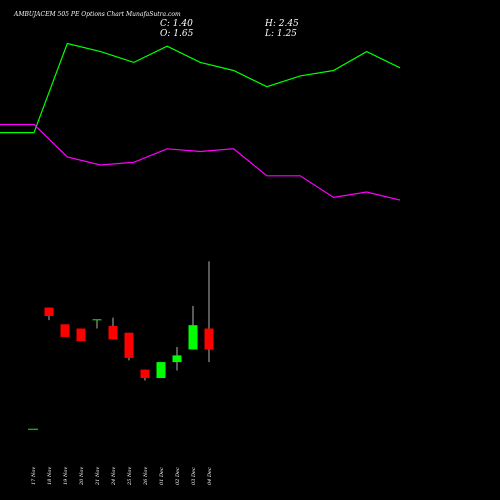 Image resolution: width=500 pixels, height=500 pixels. I want to click on open-stat: O: 1.65, so click(177, 34).